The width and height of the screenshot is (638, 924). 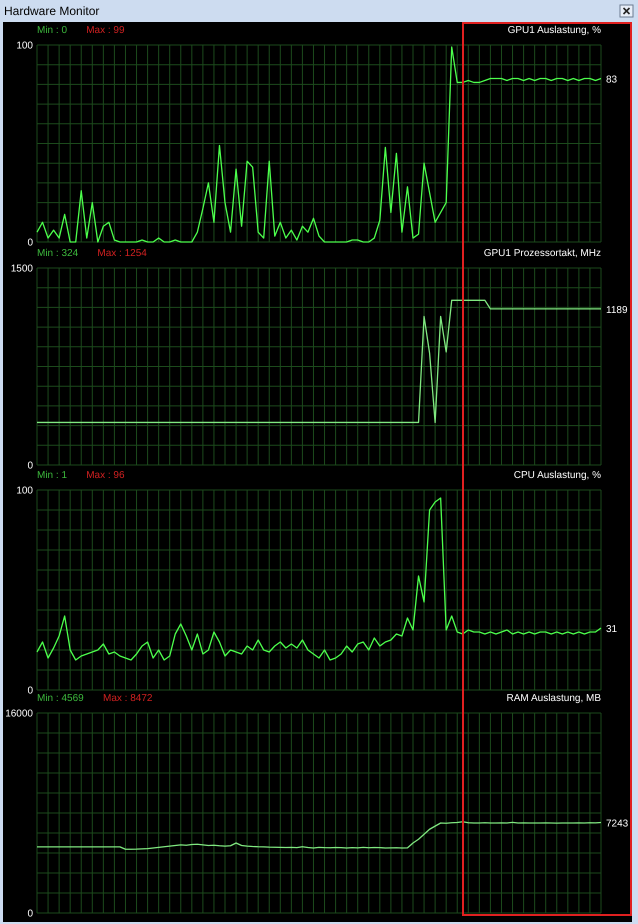 I want to click on data-label: 83, so click(x=612, y=80).